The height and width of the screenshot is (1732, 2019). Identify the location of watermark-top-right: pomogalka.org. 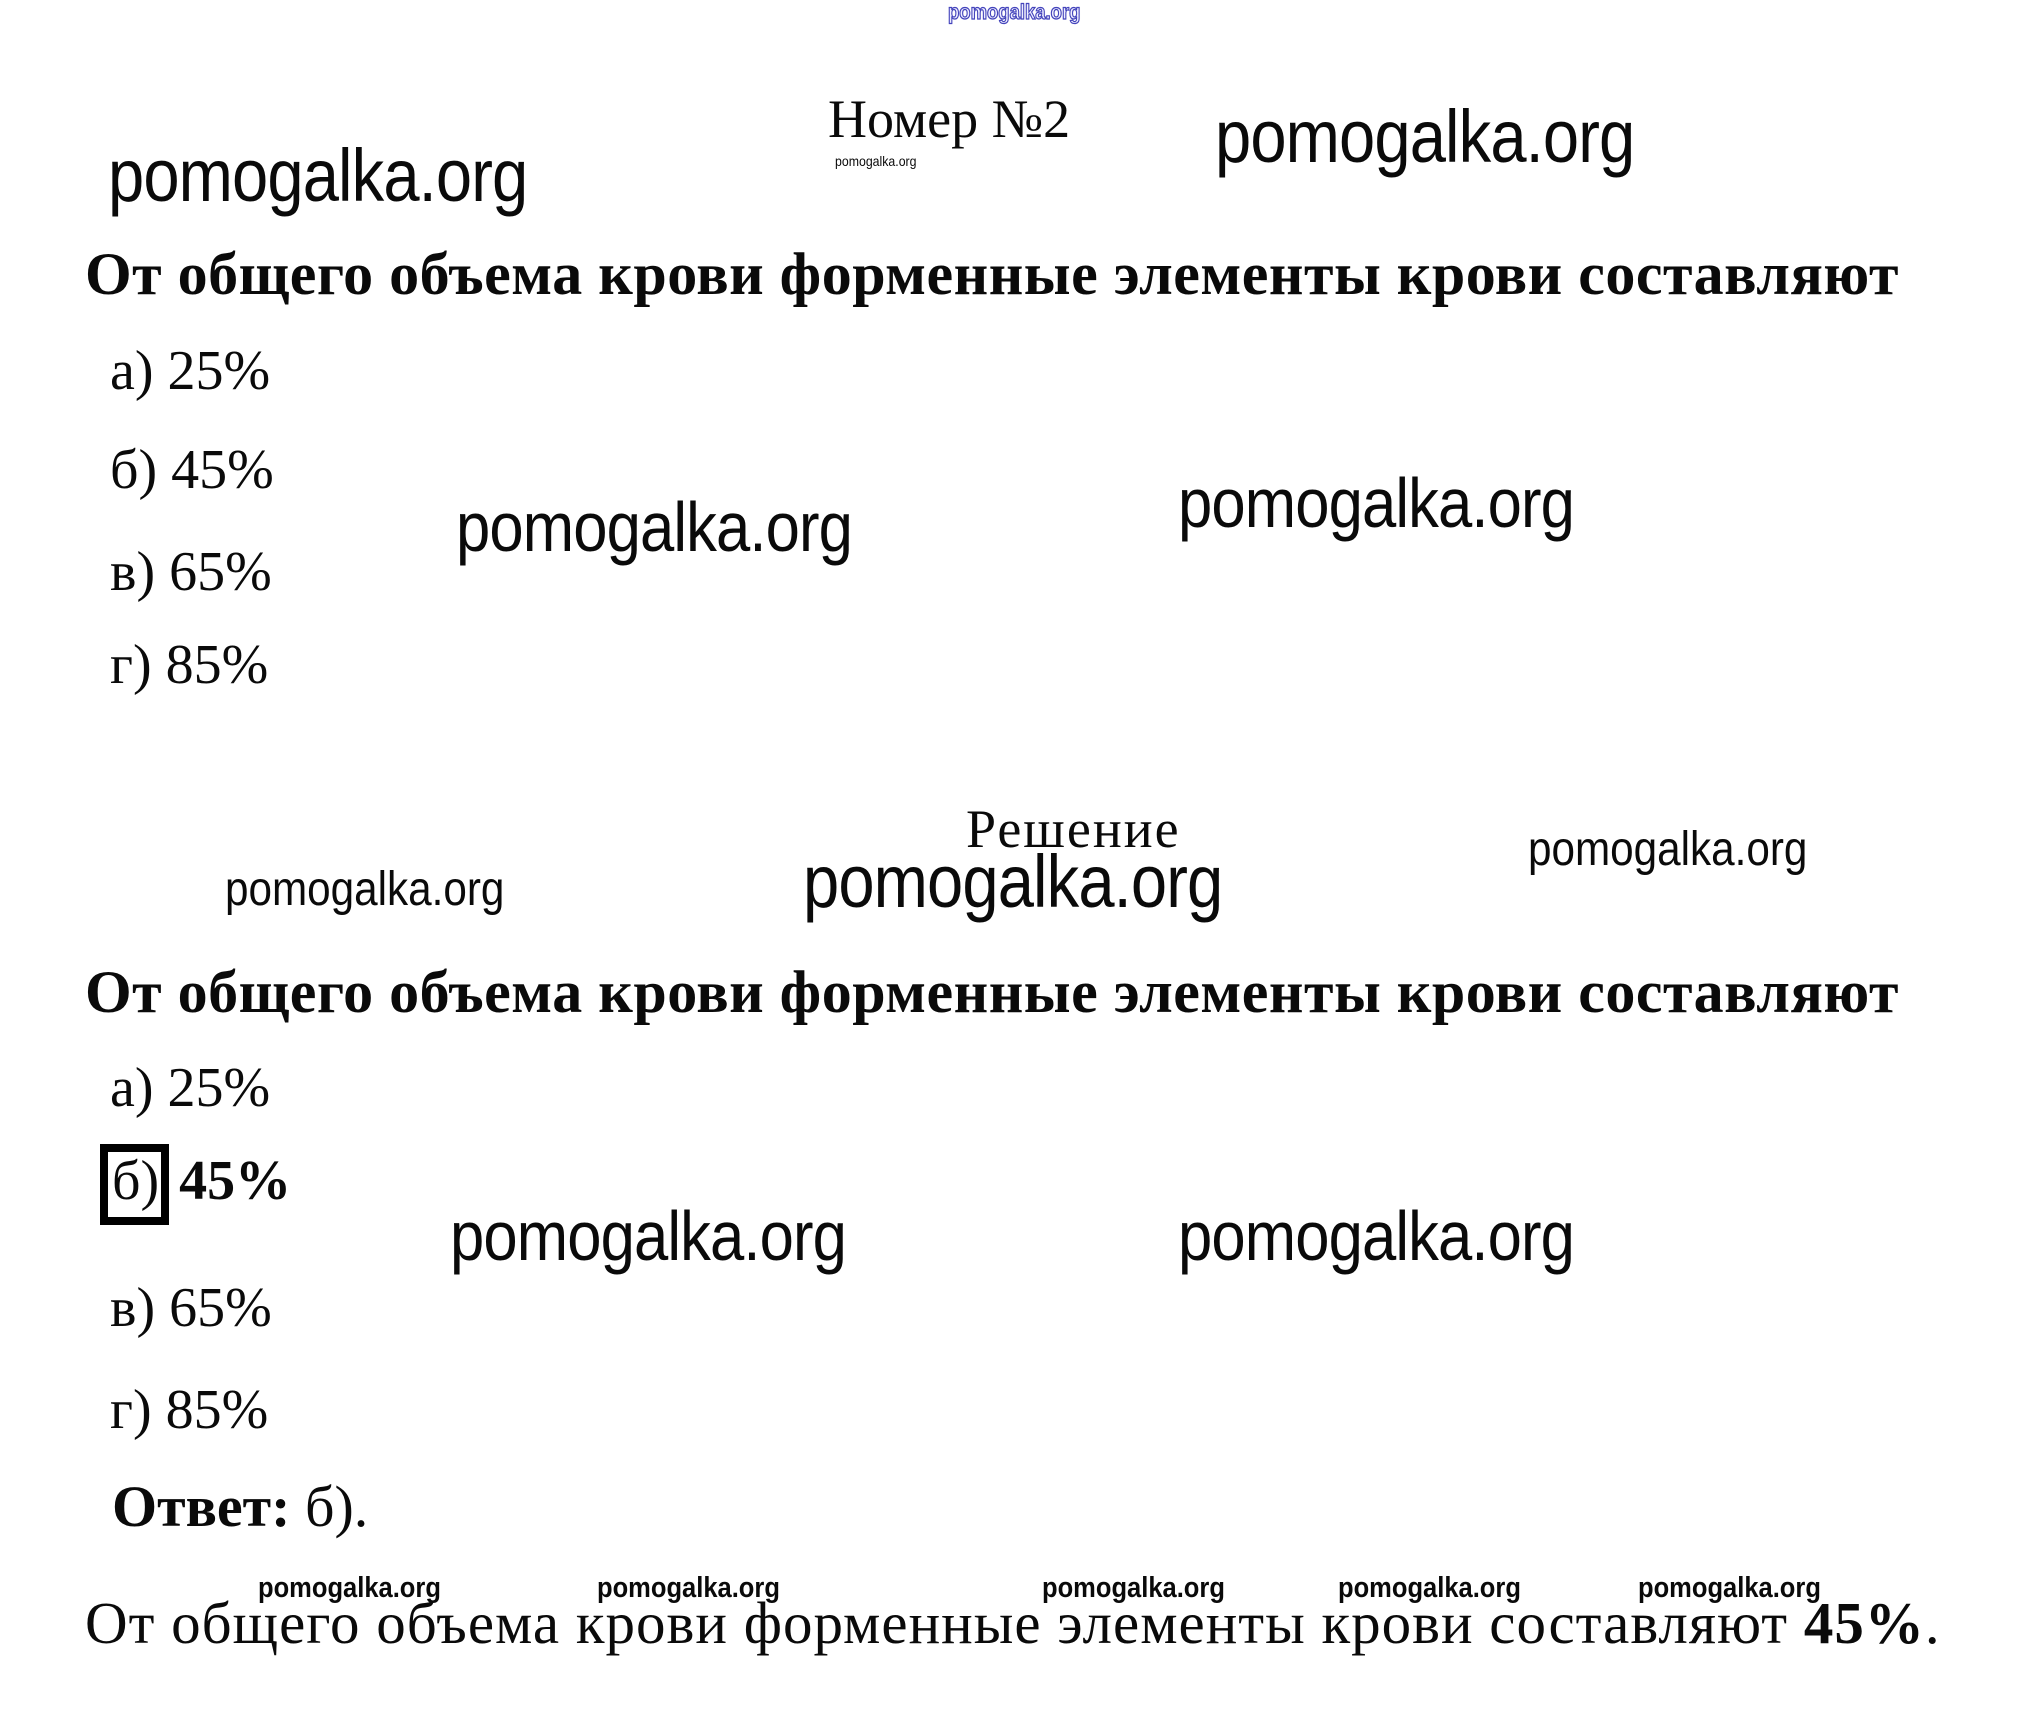
(1425, 136).